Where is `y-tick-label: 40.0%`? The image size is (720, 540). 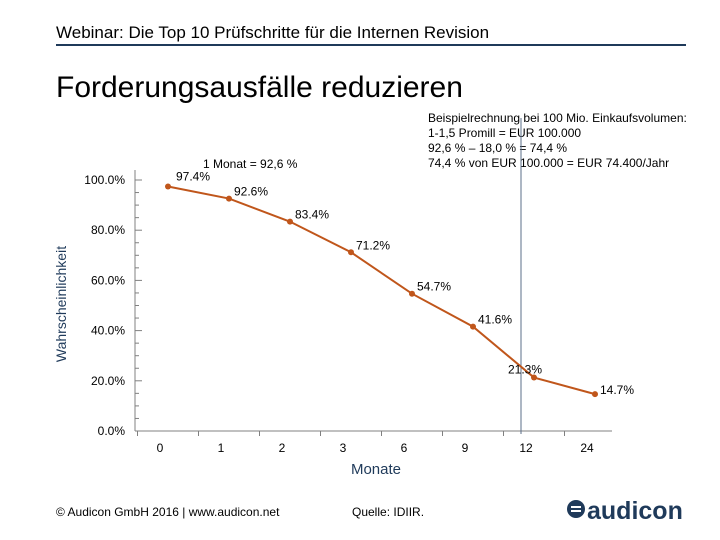
y-tick-label: 40.0% is located at coordinates (108, 331).